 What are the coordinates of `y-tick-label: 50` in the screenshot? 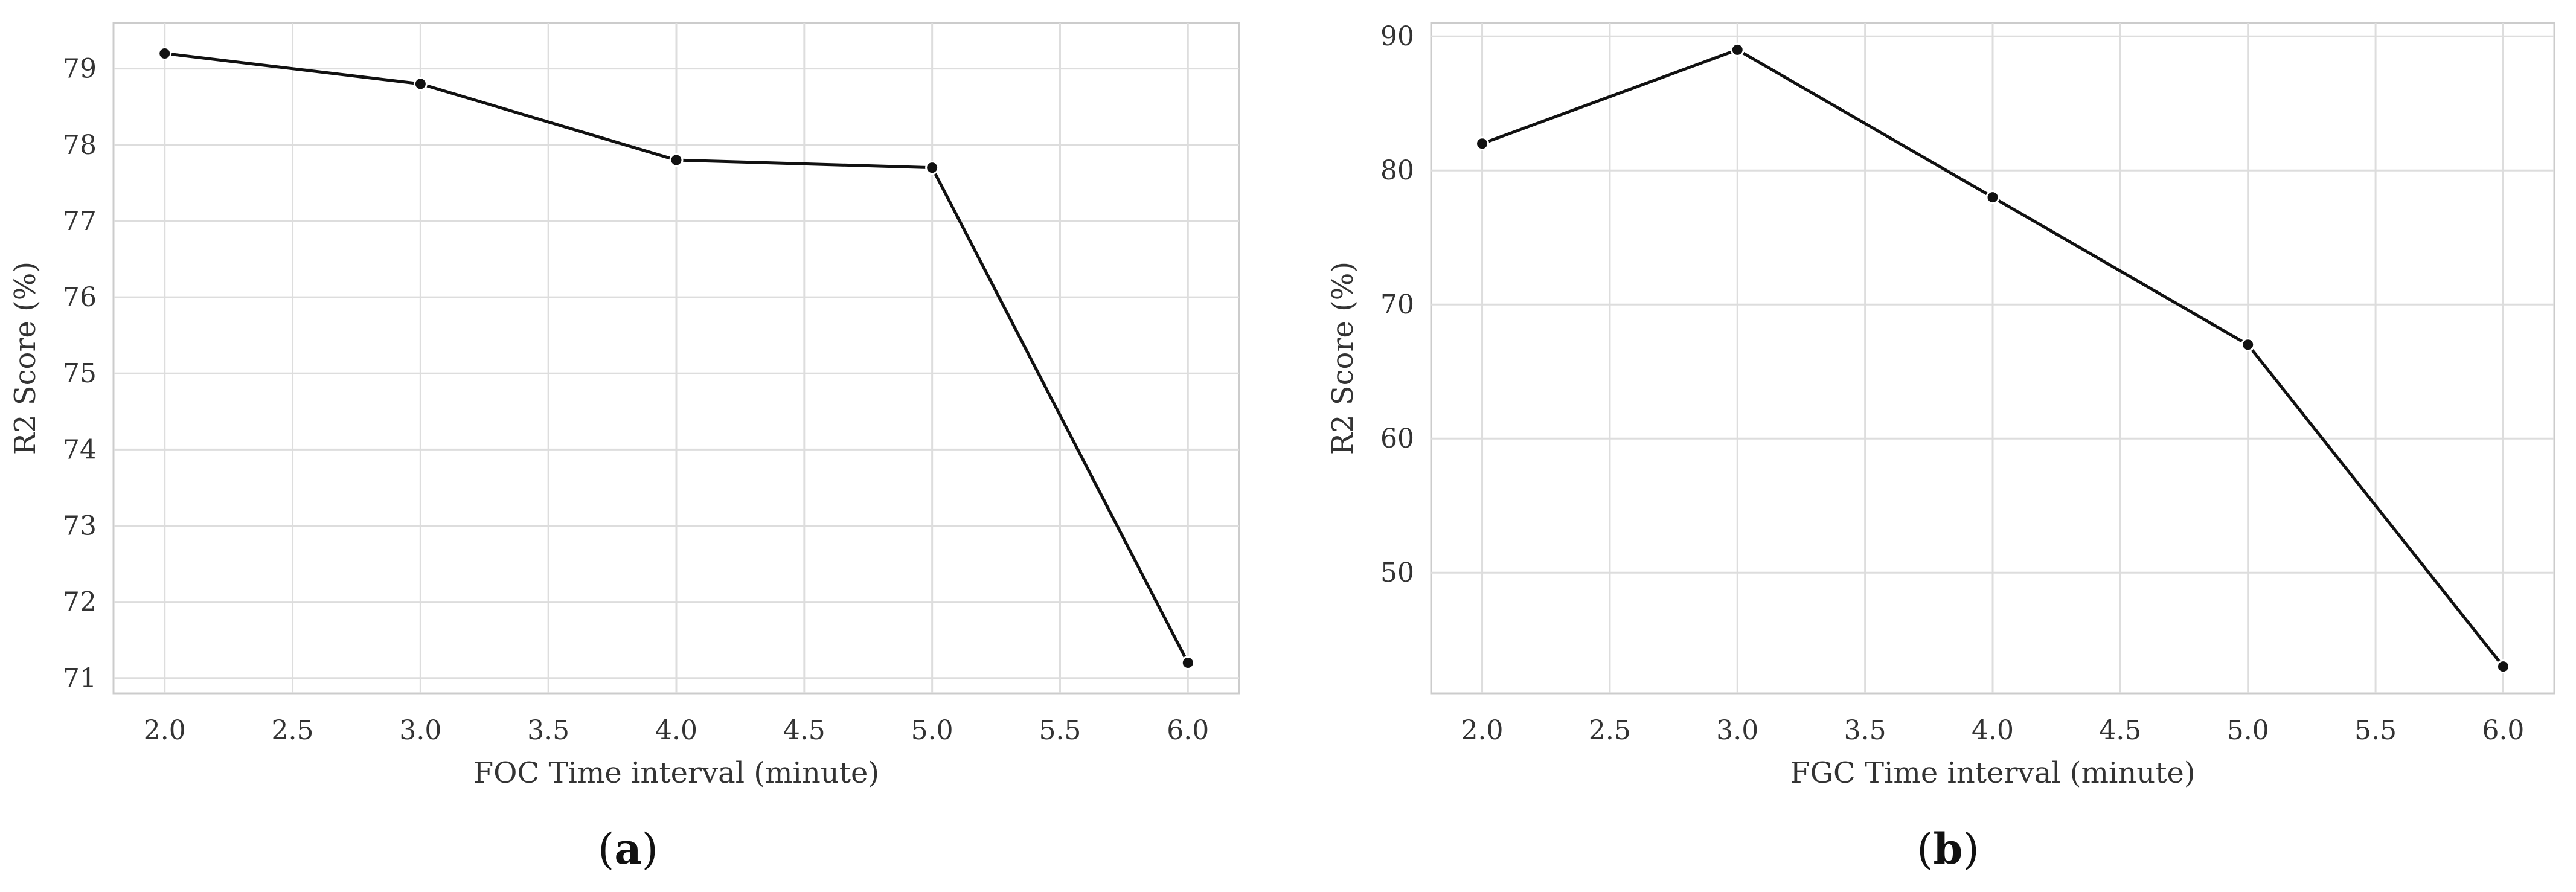 It's located at (1397, 572).